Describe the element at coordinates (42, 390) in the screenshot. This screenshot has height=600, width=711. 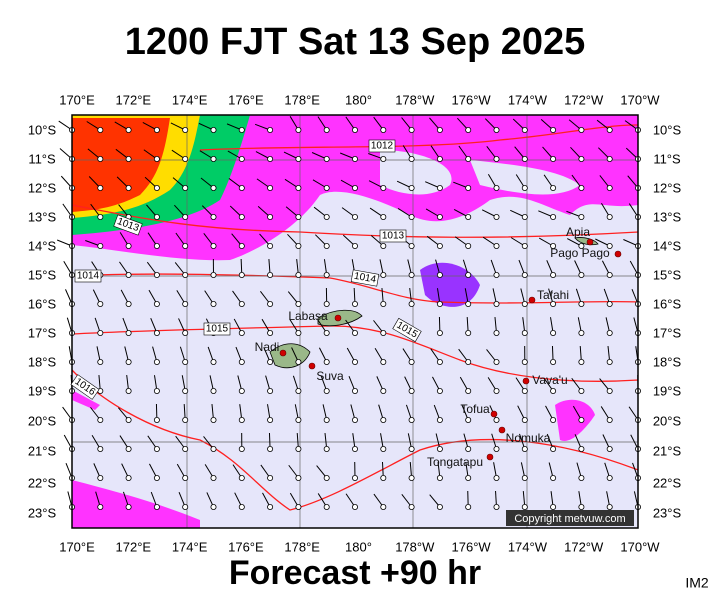
I see `lat-label: 19°S` at that location.